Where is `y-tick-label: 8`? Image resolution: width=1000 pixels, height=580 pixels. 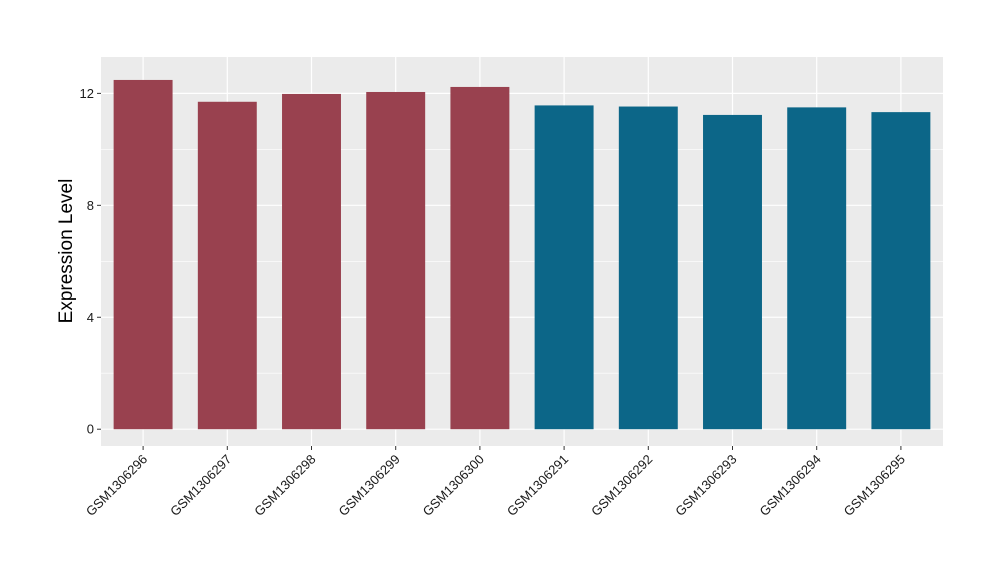
y-tick-label: 8 is located at coordinates (90, 205).